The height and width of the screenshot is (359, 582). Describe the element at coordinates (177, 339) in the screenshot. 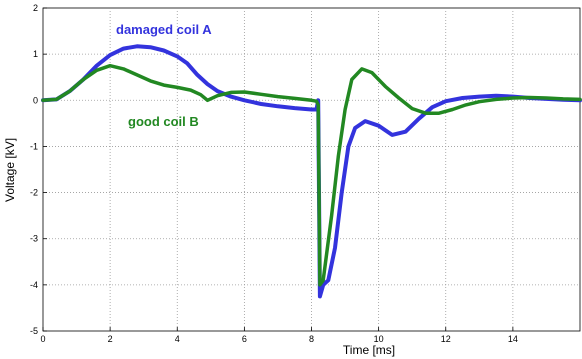

I see `x-tick-label: 4` at that location.